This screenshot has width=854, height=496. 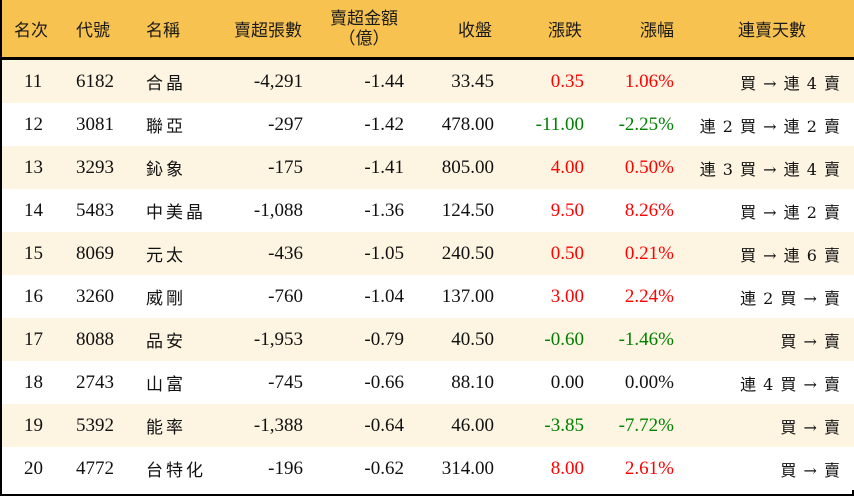 I want to click on cell-name: 鈊象, so click(x=166, y=170).